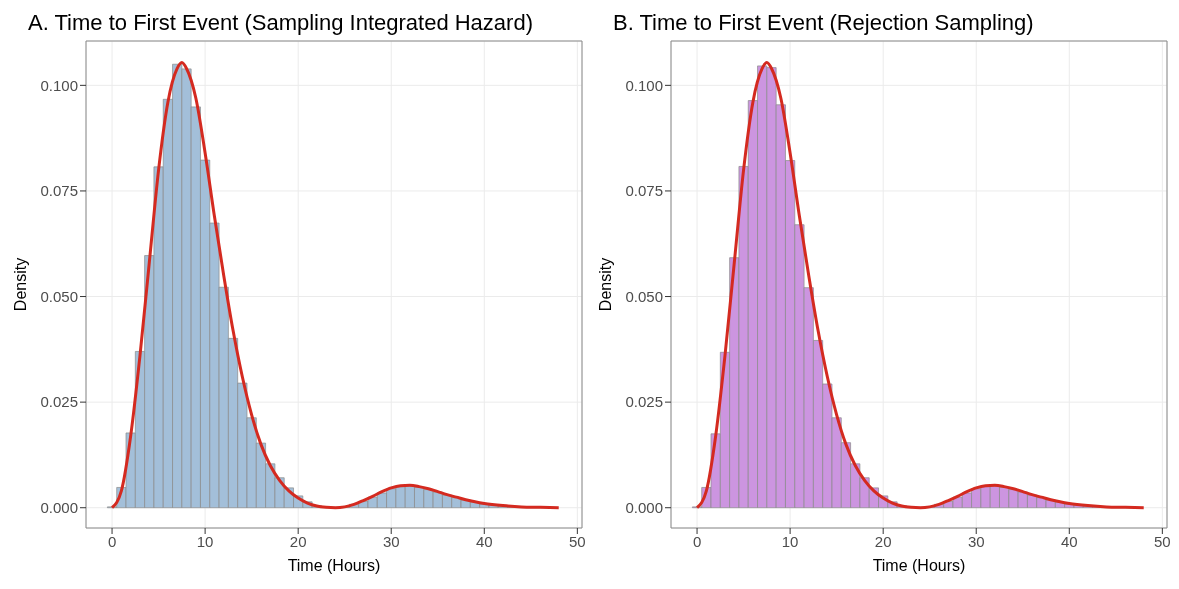 This screenshot has height=589, width=1179. I want to click on chart-title: B. Time to First Event (Rejection Sampling), so click(823, 23).